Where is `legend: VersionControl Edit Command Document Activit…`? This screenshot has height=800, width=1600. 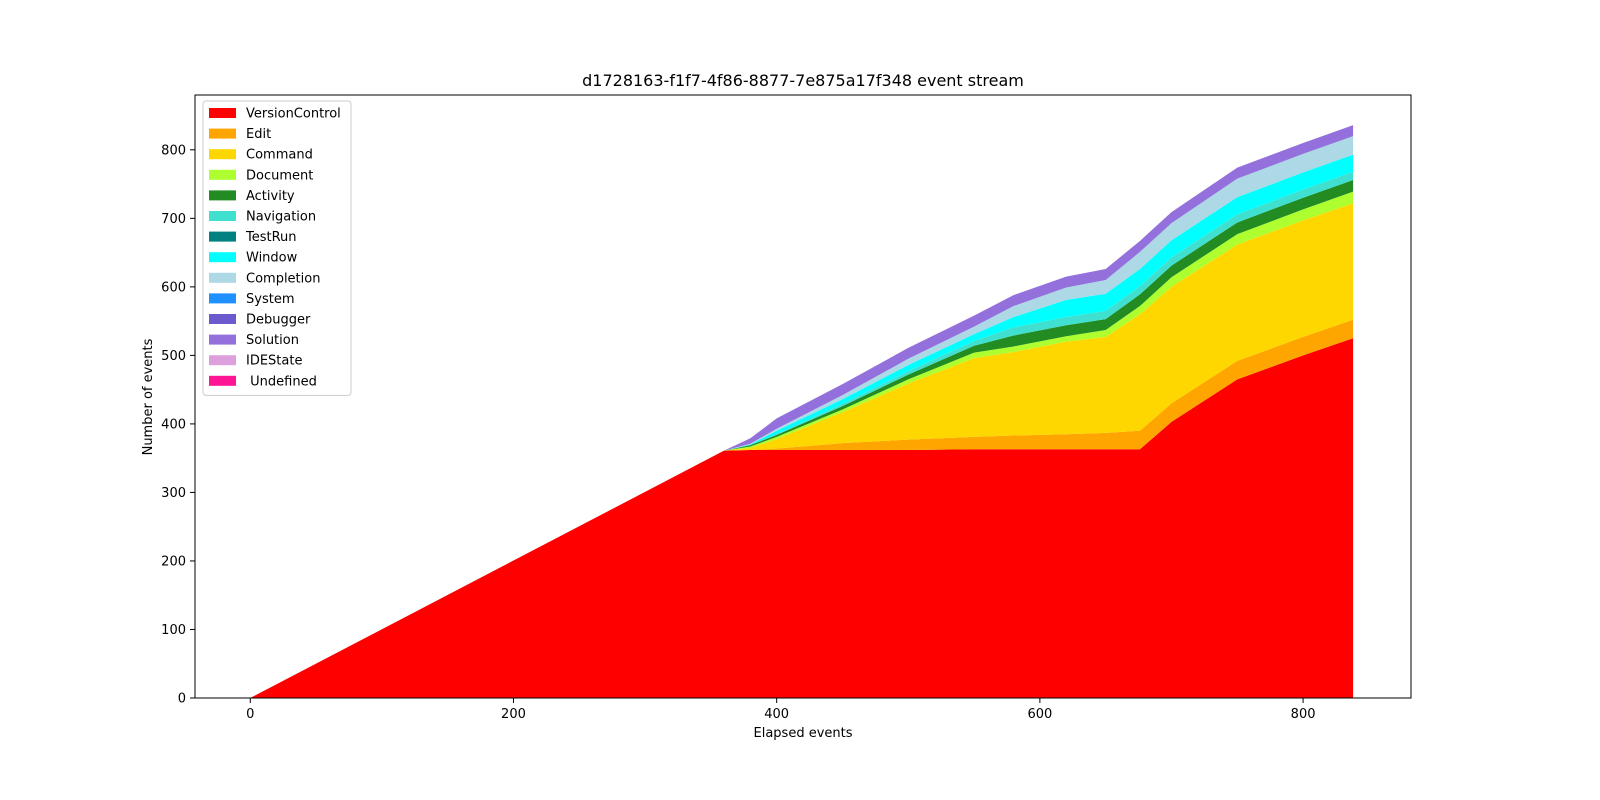 legend: VersionControl Edit Command Document Activit… is located at coordinates (277, 248).